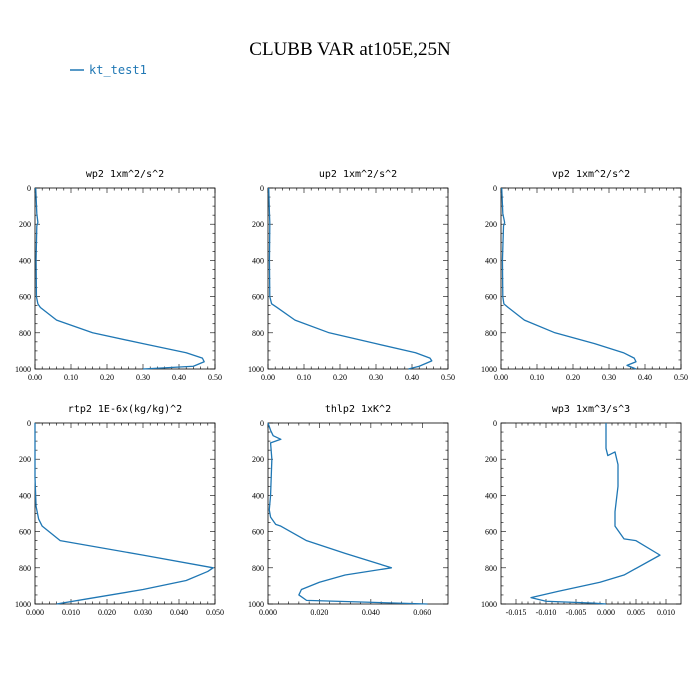 This screenshot has height=700, width=700. What do you see at coordinates (546, 612) in the screenshot?
I see `x-tick-label: -0.010` at bounding box center [546, 612].